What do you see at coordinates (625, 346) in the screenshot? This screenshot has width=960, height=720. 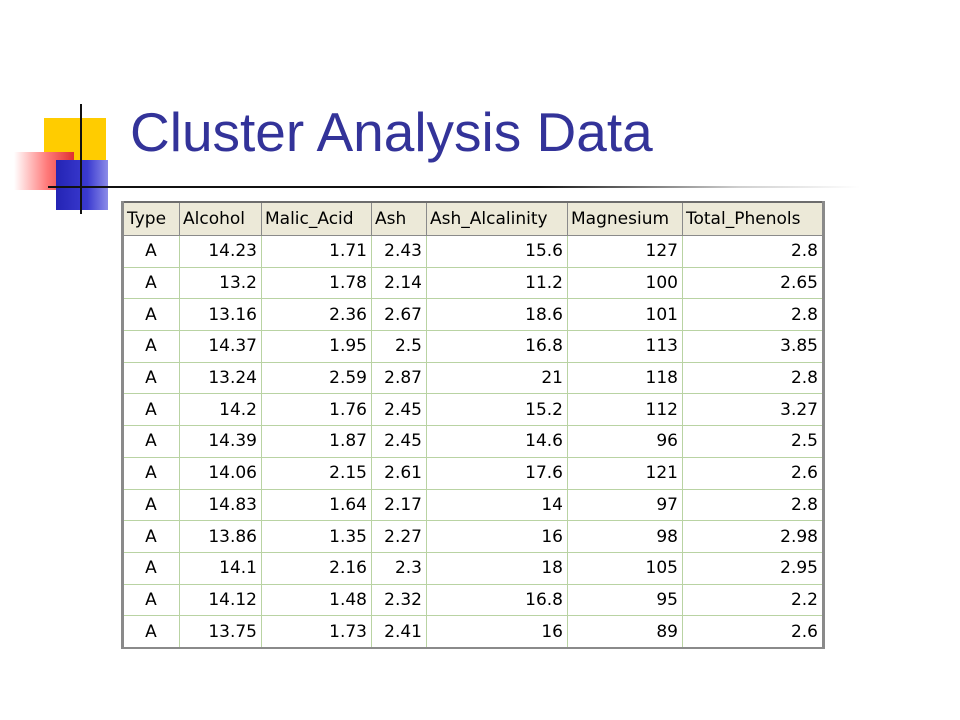 I see `table-cell: 113` at bounding box center [625, 346].